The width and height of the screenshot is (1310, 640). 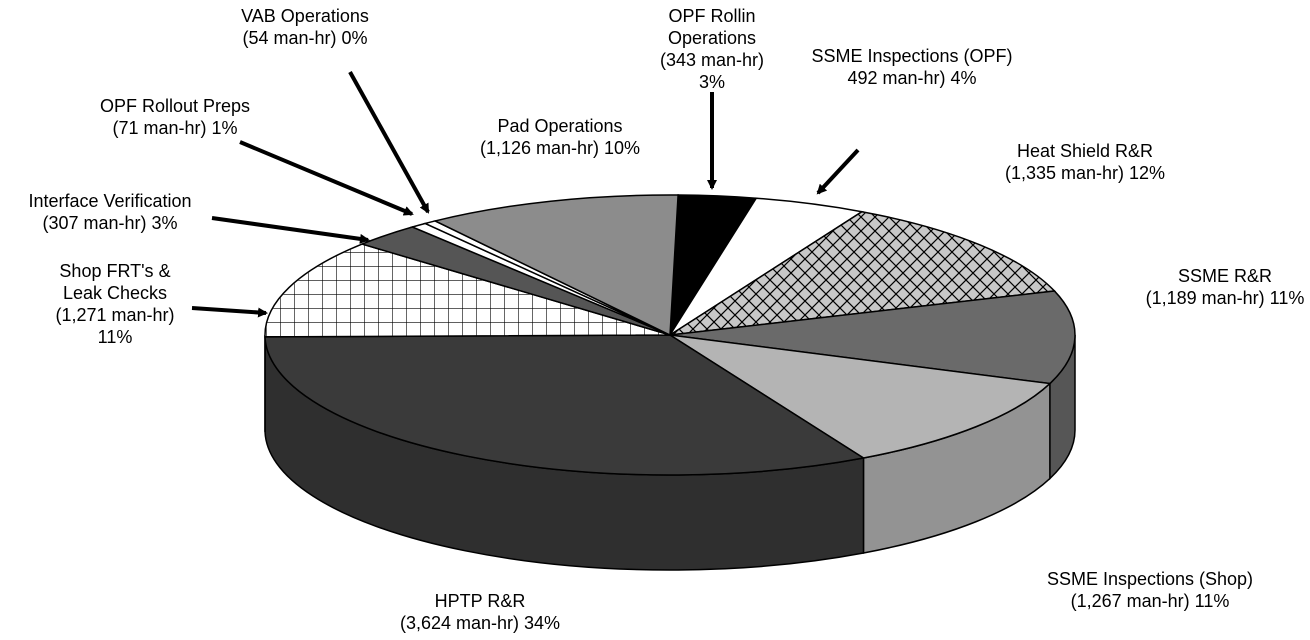 I want to click on category-label: Pad Operations, so click(x=560, y=126).